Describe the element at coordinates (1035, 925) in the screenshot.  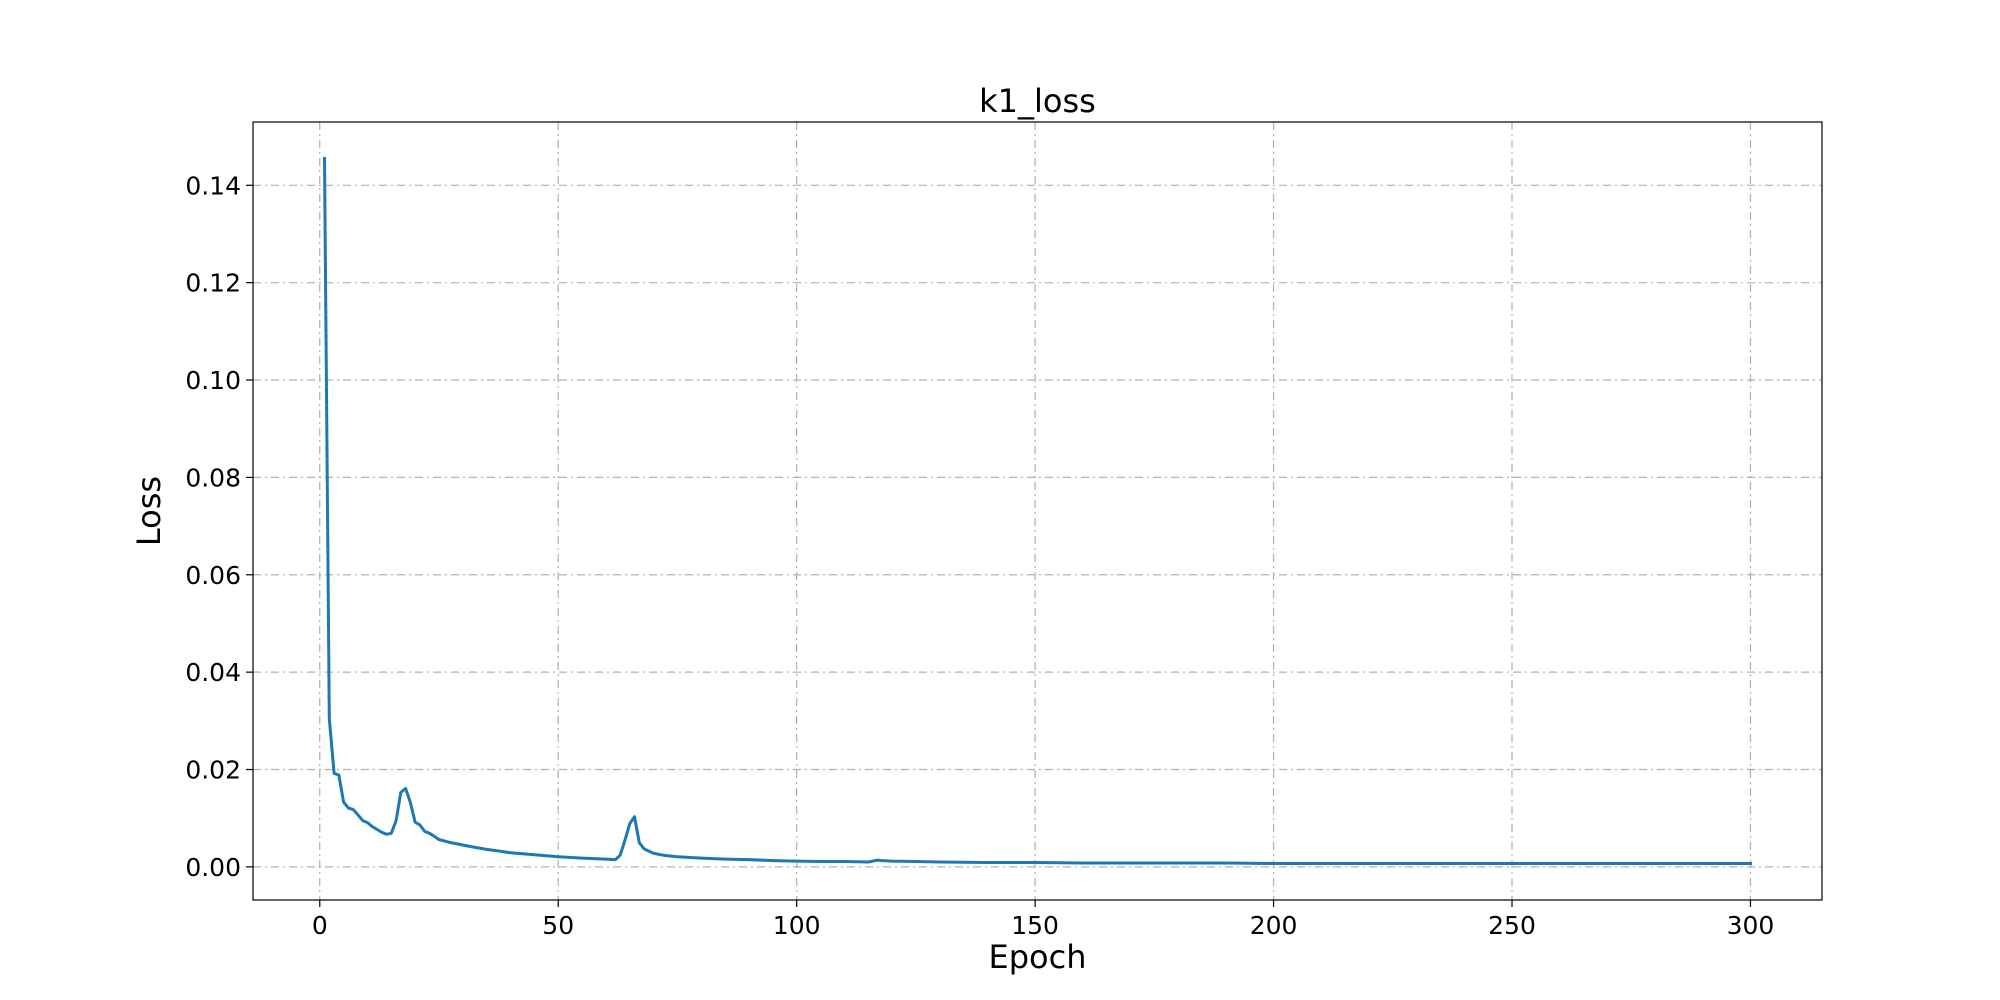
I see `x-tick-label: 150` at that location.